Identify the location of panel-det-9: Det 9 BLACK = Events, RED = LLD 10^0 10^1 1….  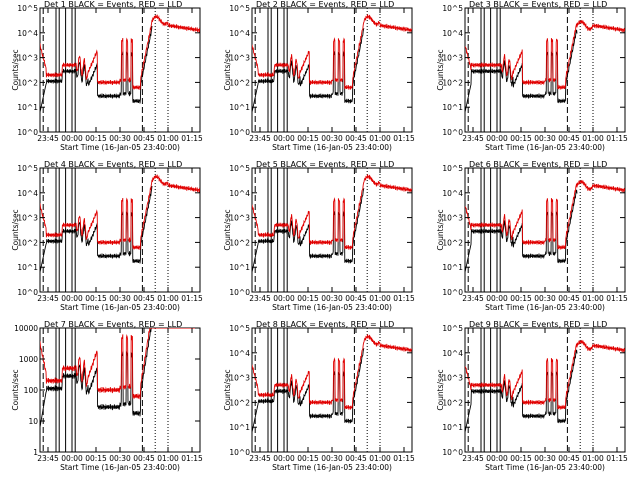
(532, 396).